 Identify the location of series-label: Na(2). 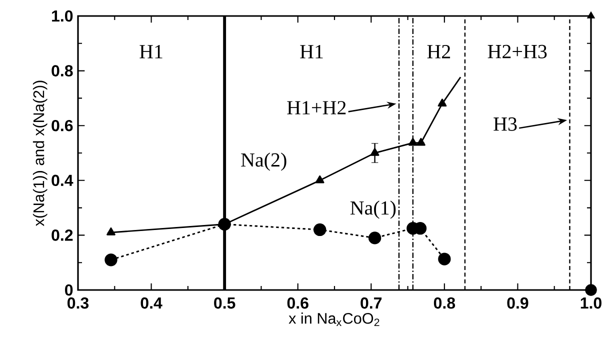
(263, 161).